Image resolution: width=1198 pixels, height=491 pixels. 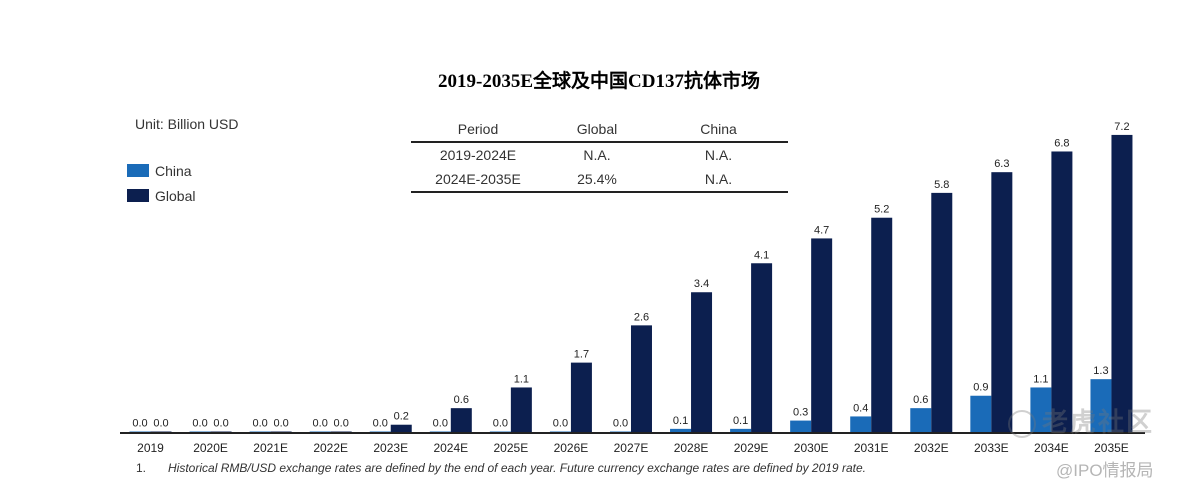 What do you see at coordinates (210, 448) in the screenshot?
I see `x-tick-label: 2020E` at bounding box center [210, 448].